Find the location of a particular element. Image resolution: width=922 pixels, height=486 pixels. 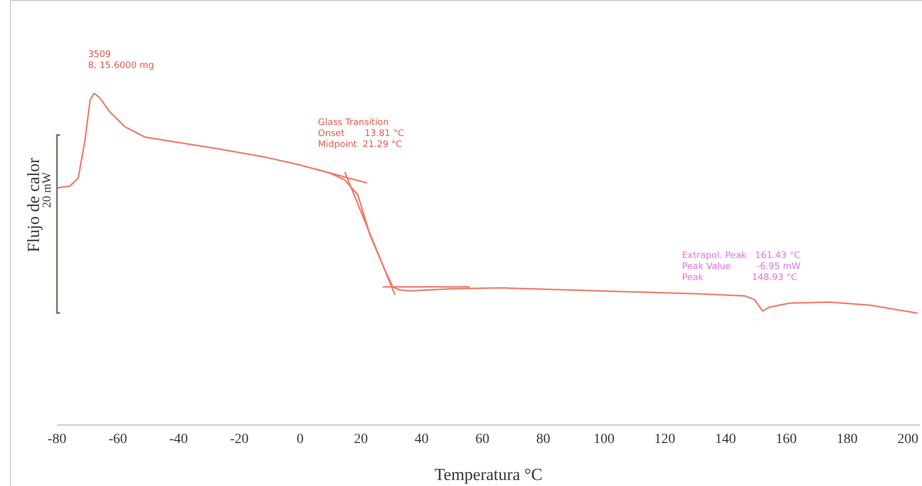

x-tick-label: -80 is located at coordinates (57, 439).